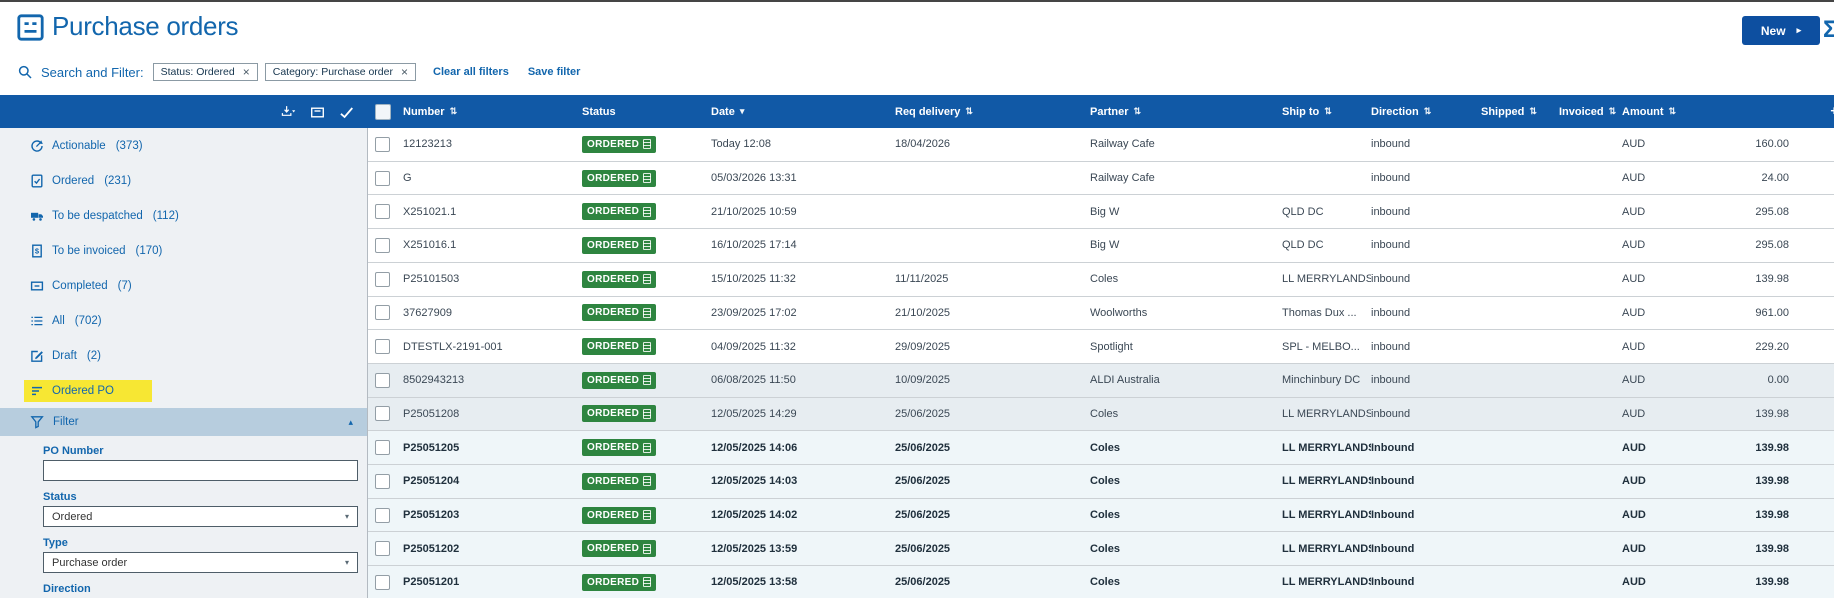 This screenshot has width=1834, height=598. Describe the element at coordinates (1832, 110) in the screenshot. I see `bluebar-edge-icon: +` at that location.